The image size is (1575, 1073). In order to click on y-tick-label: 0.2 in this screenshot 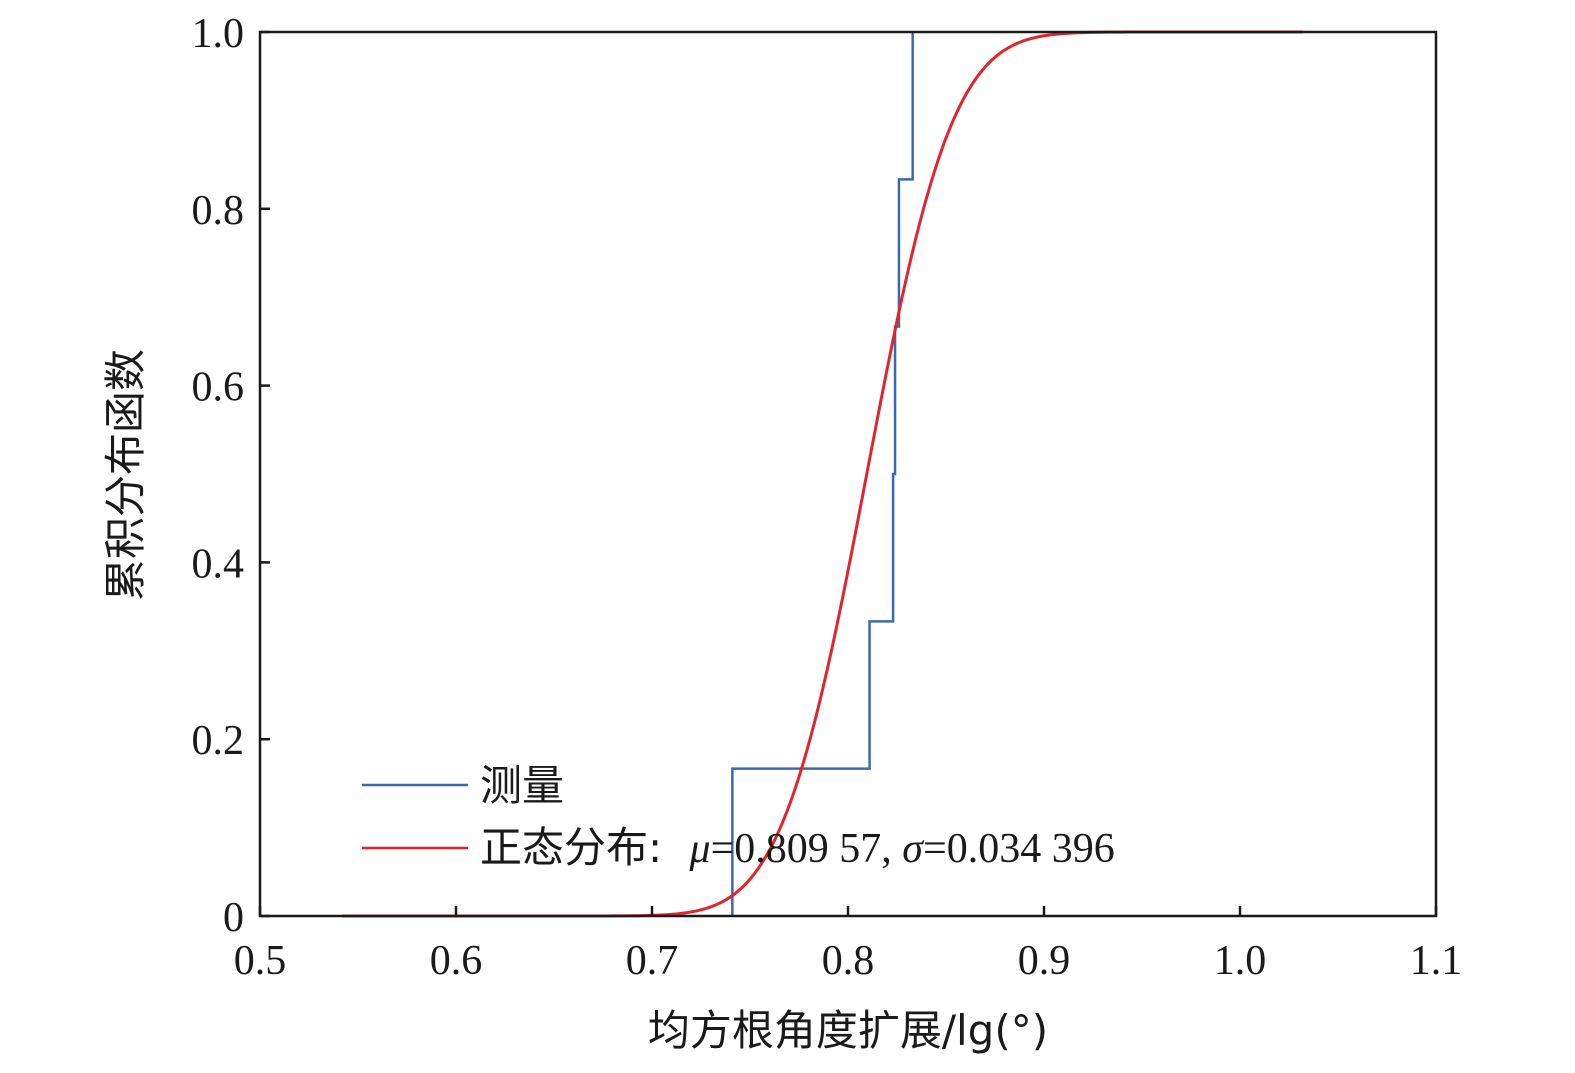, I will do `click(218, 741)`.